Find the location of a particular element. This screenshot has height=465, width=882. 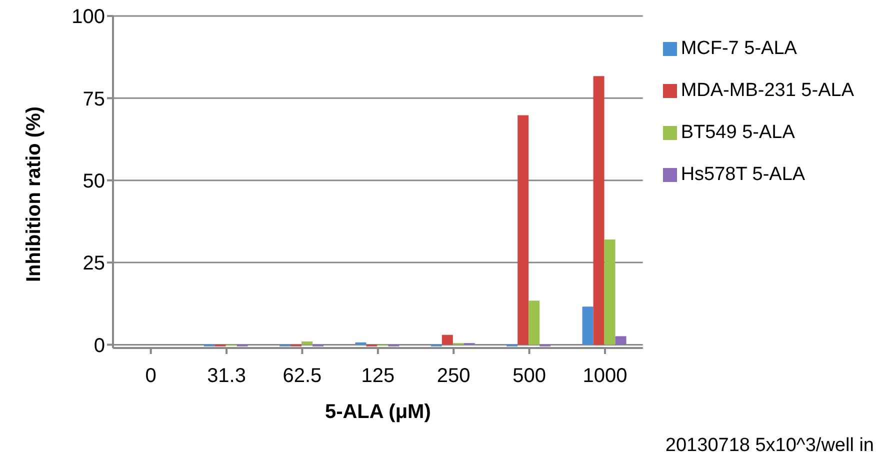

x-tick-label: 250 is located at coordinates (453, 376).